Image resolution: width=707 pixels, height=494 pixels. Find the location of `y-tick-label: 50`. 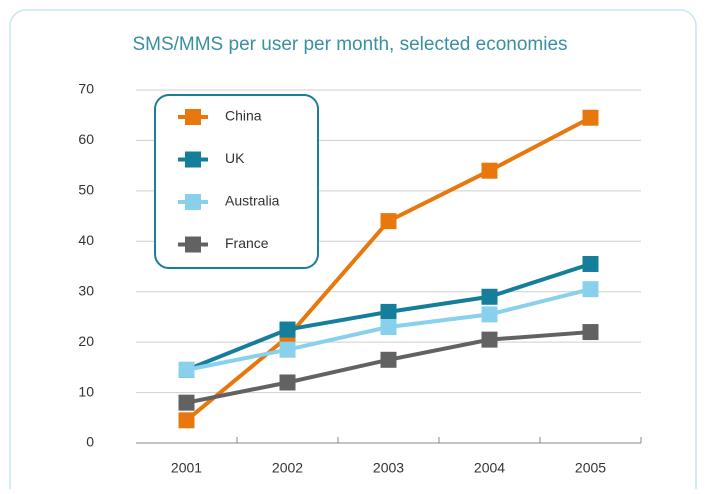

y-tick-label: 50 is located at coordinates (86, 190).